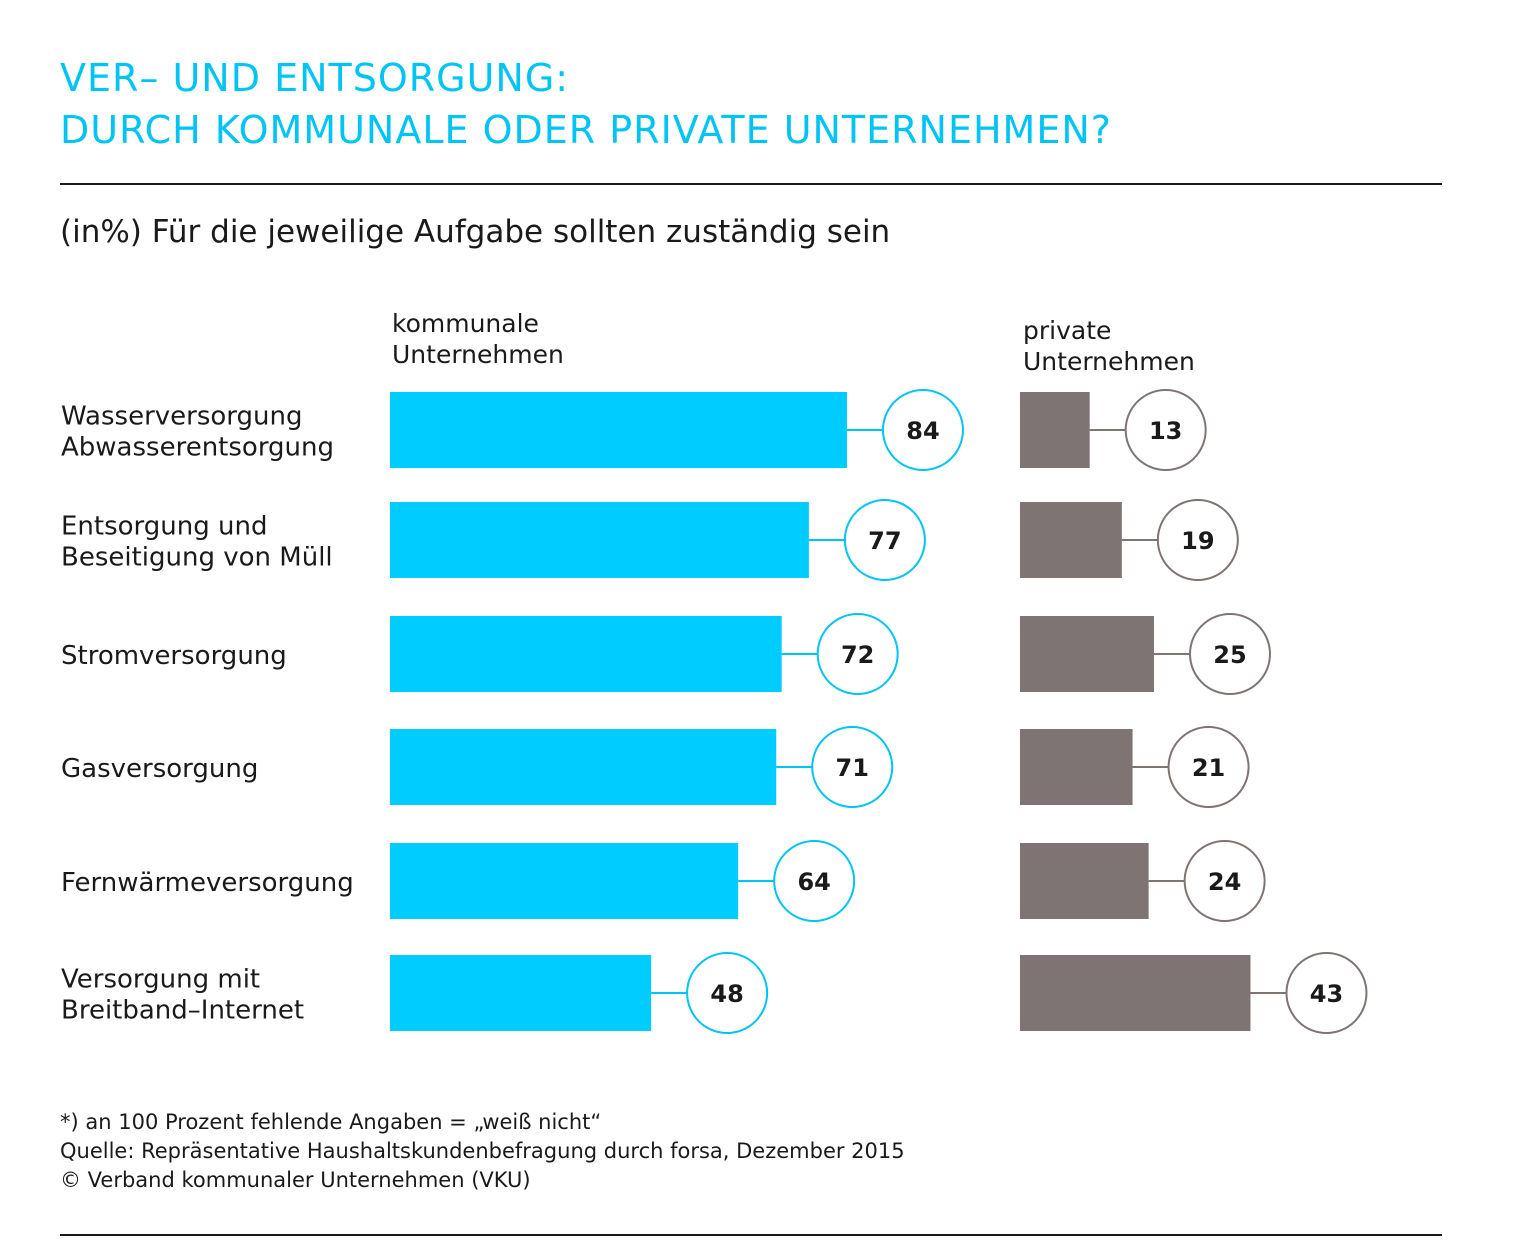  I want to click on series-header: kommunale, so click(465, 323).